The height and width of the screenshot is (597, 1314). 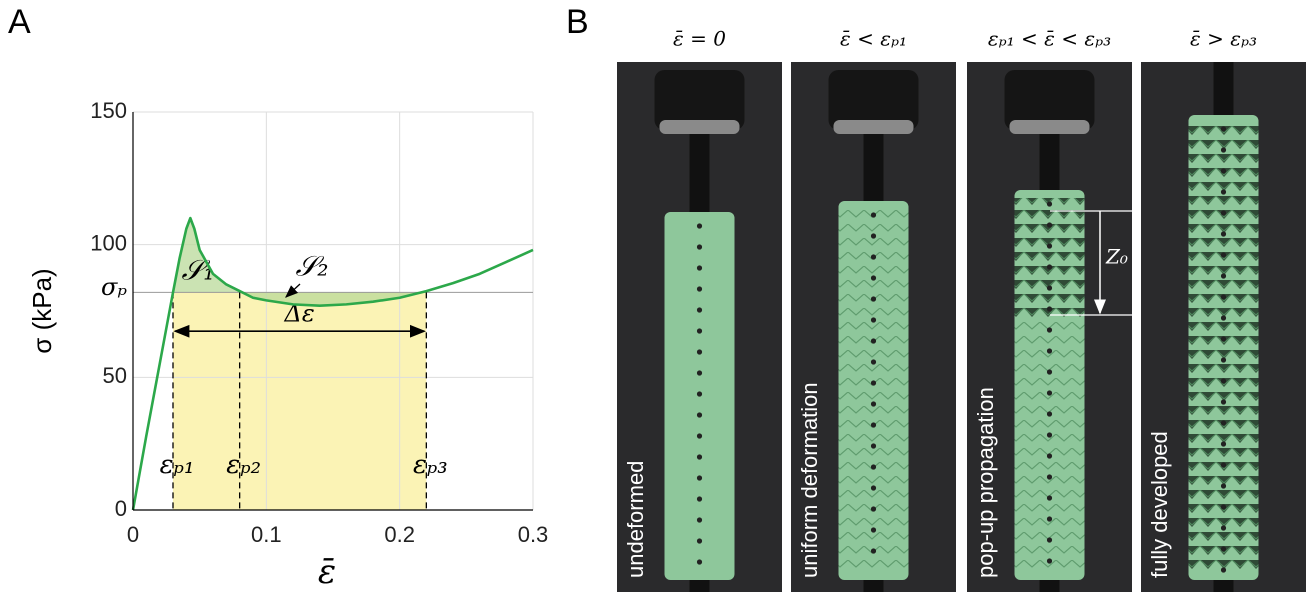 I want to click on region-label: 𝒮₂, so click(x=312, y=266).